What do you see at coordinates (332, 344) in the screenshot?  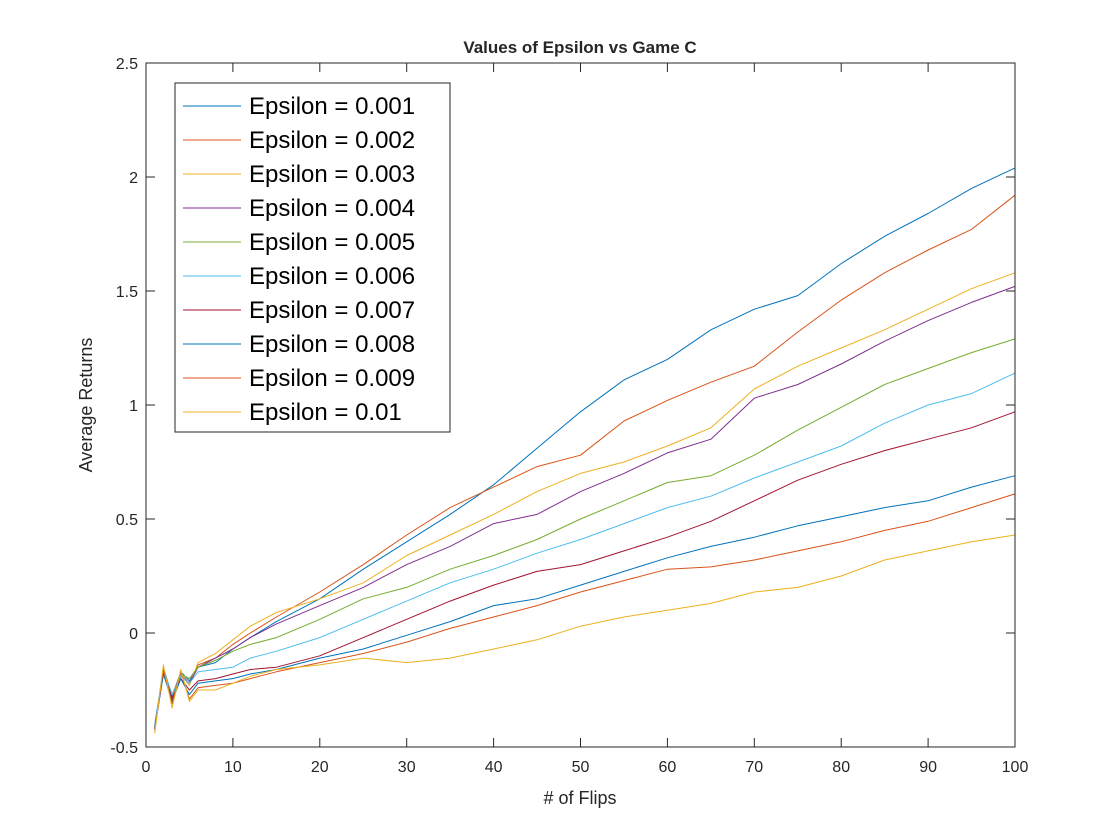 I see `legend-label: Epsilon = 0.008` at bounding box center [332, 344].